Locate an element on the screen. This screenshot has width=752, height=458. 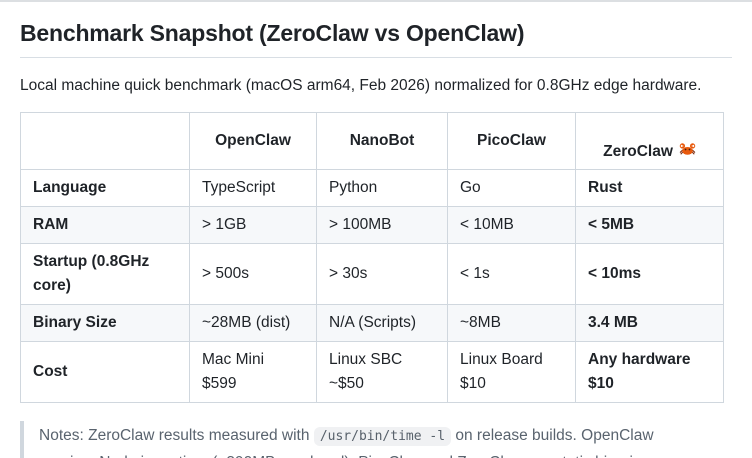
table-cell: Go is located at coordinates (511, 188).